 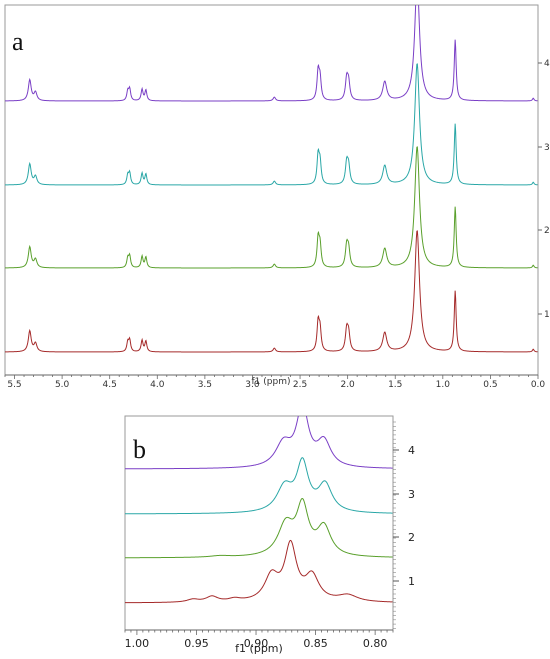 What do you see at coordinates (256, 643) in the screenshot?
I see `x-tick-label: 0.90` at bounding box center [256, 643].